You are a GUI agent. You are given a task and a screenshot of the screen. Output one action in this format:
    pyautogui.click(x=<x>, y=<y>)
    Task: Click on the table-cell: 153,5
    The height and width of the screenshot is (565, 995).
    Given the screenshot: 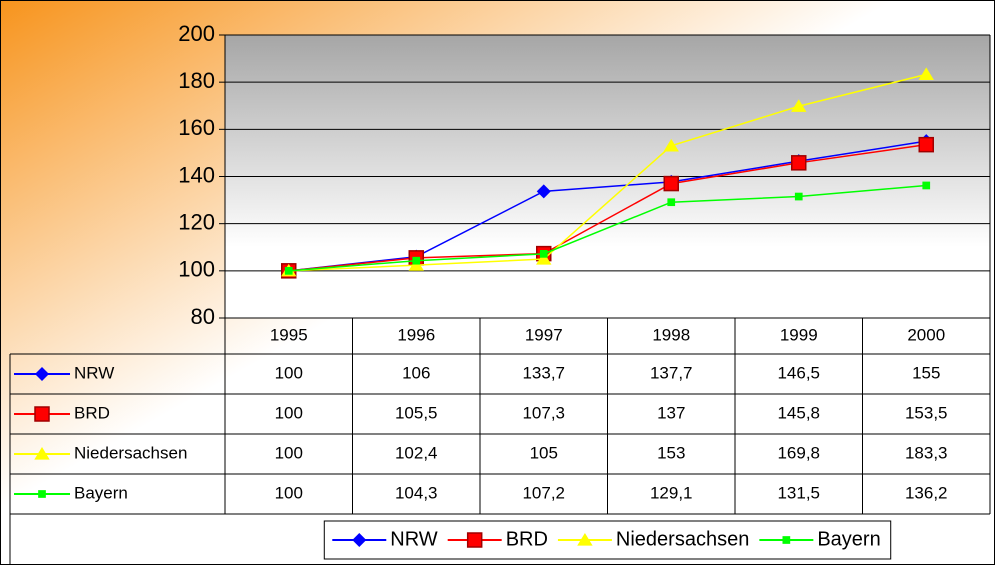 What is the action you would take?
    pyautogui.click(x=926, y=412)
    